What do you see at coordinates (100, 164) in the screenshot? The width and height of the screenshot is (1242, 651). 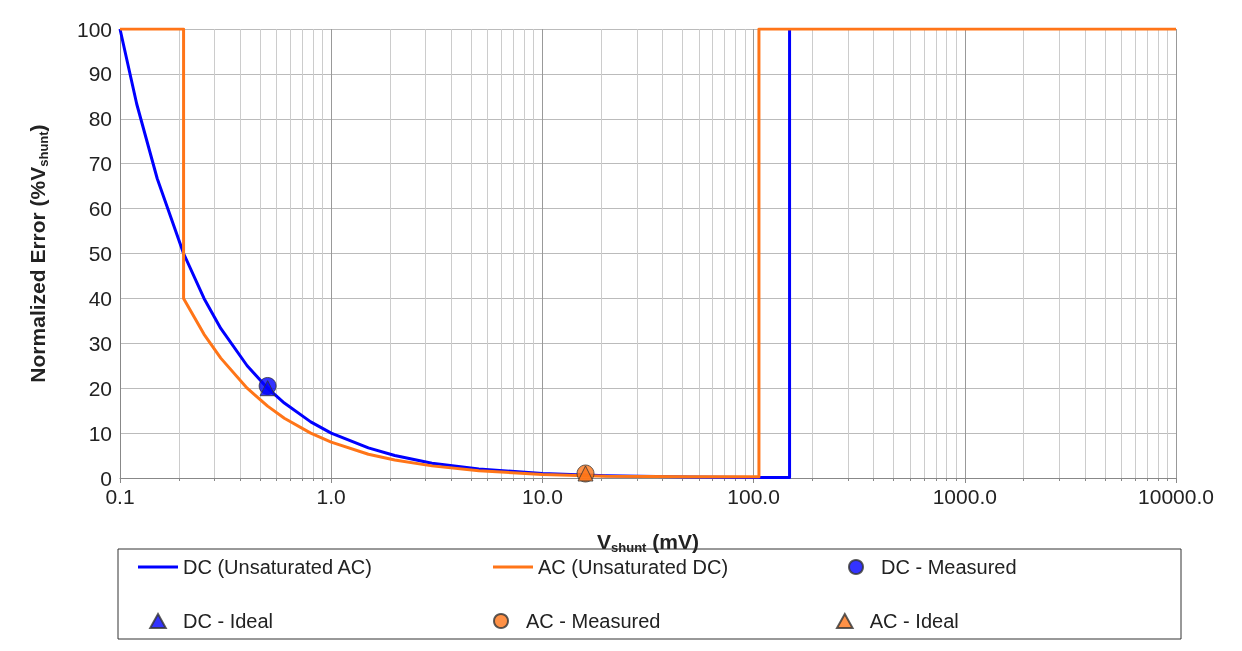 I see `y-tick-label: 70` at bounding box center [100, 164].